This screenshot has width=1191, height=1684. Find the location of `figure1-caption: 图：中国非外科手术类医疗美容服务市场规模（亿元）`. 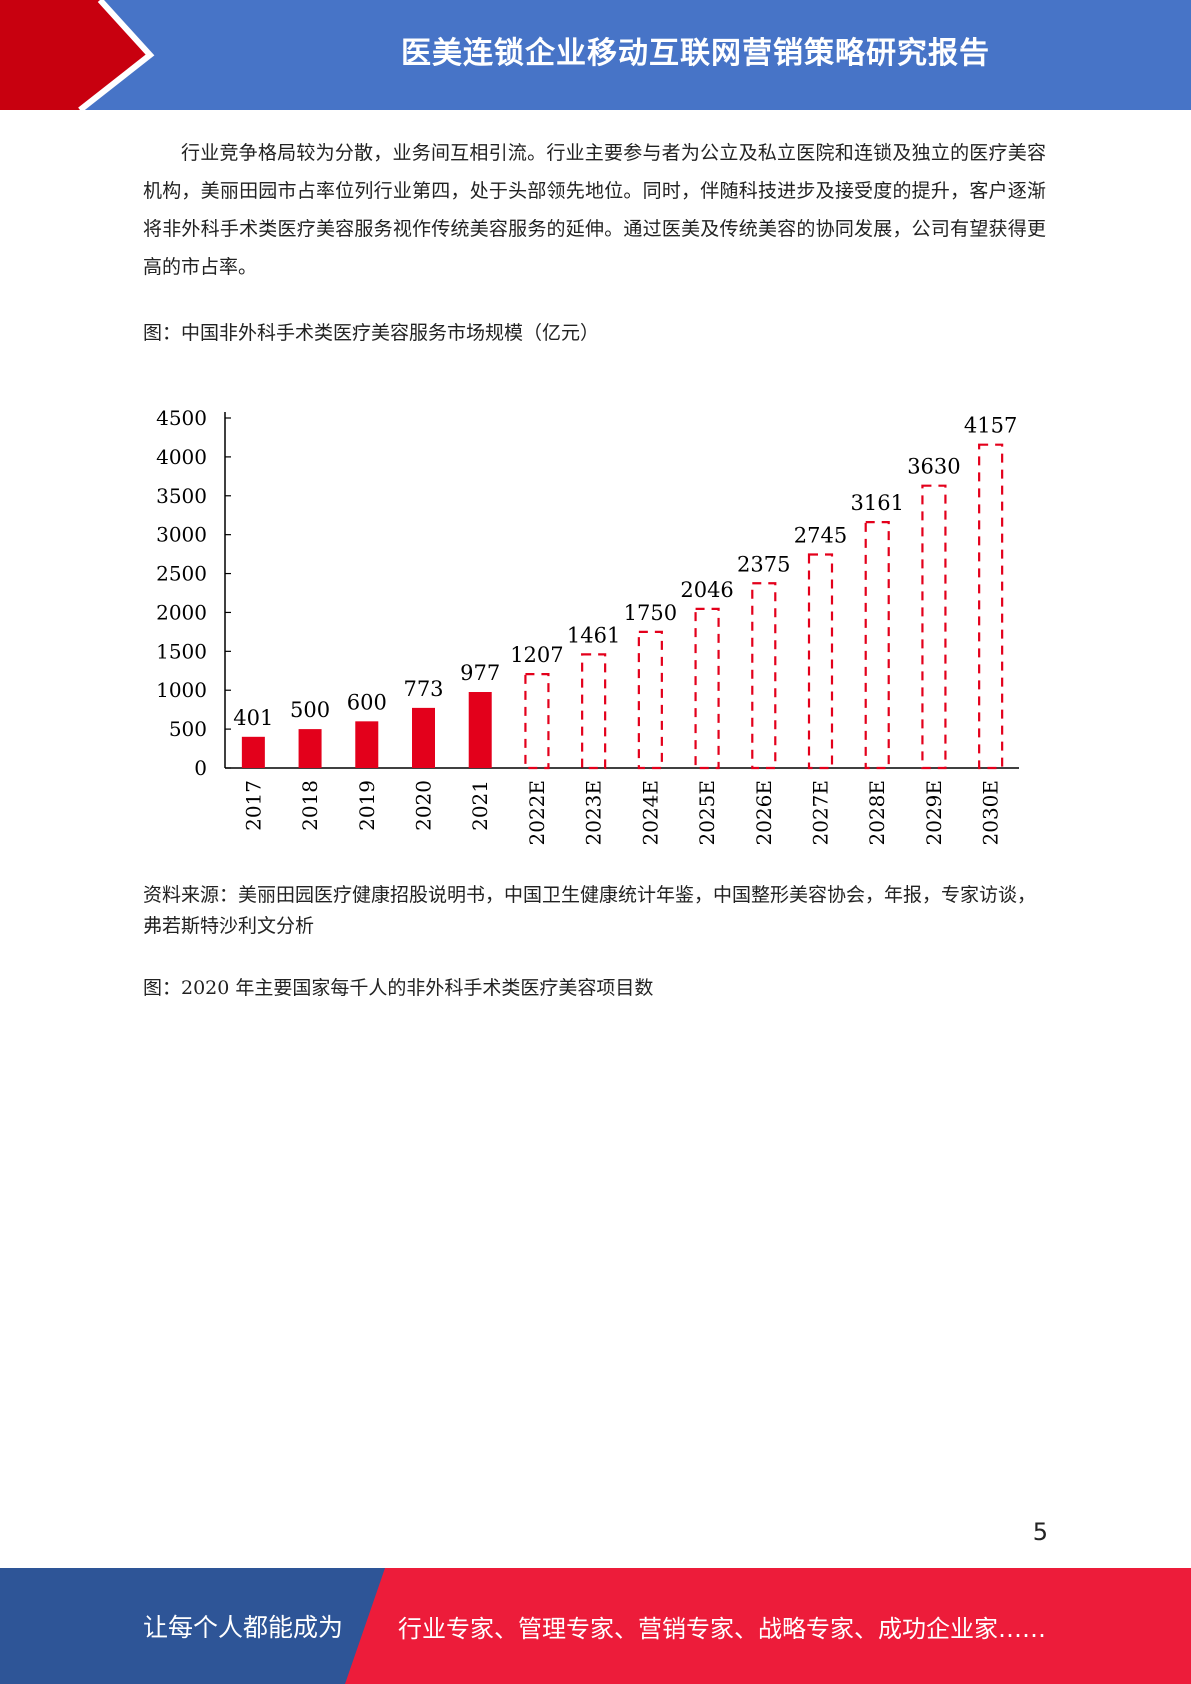

figure1-caption: 图：中国非外科手术类医疗美容服务市场规模（亿元） is located at coordinates (371, 333).